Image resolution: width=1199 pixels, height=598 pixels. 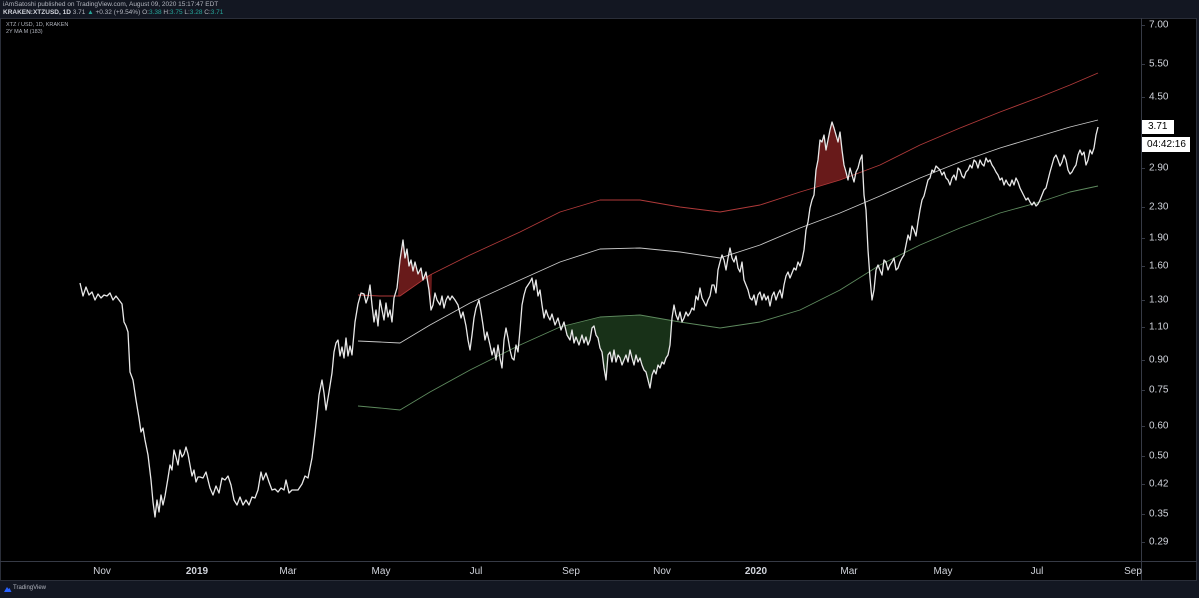 What do you see at coordinates (187, 12) in the screenshot?
I see `low-label: L:` at bounding box center [187, 12].